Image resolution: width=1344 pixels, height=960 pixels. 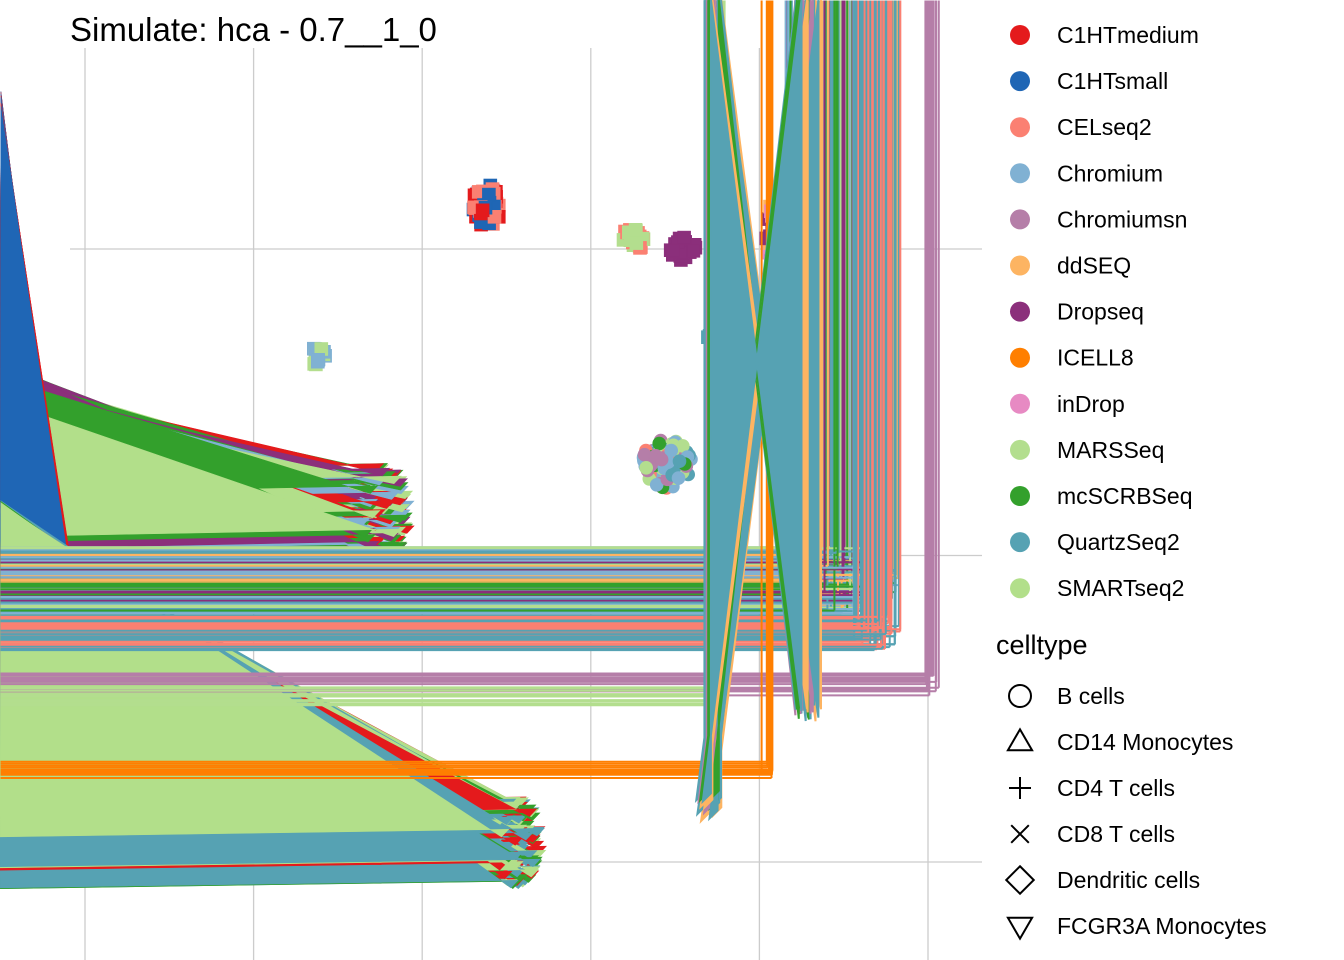 What do you see at coordinates (1120, 588) in the screenshot?
I see `legend-label: SMARTseq2` at bounding box center [1120, 588].